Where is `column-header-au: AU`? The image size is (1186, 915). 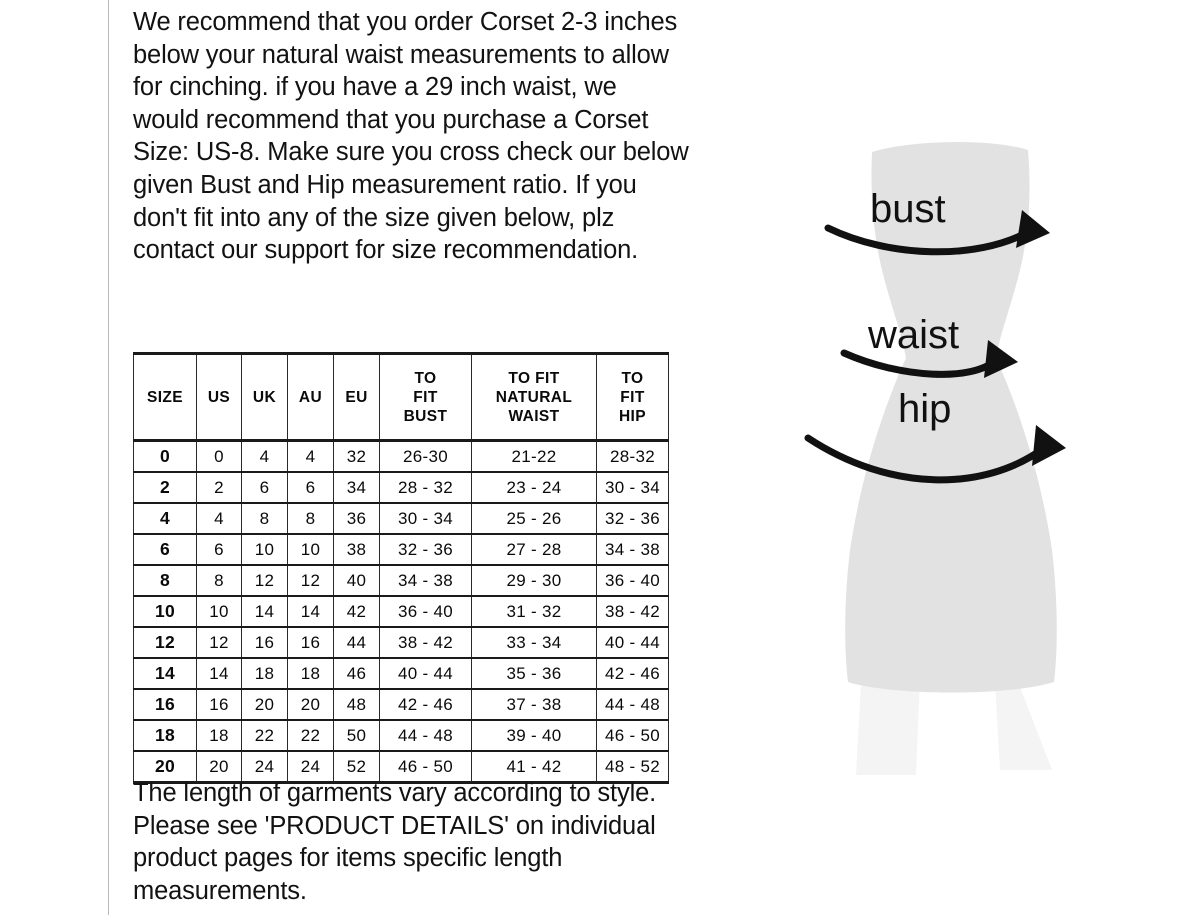
column-header-au: AU is located at coordinates (310, 397).